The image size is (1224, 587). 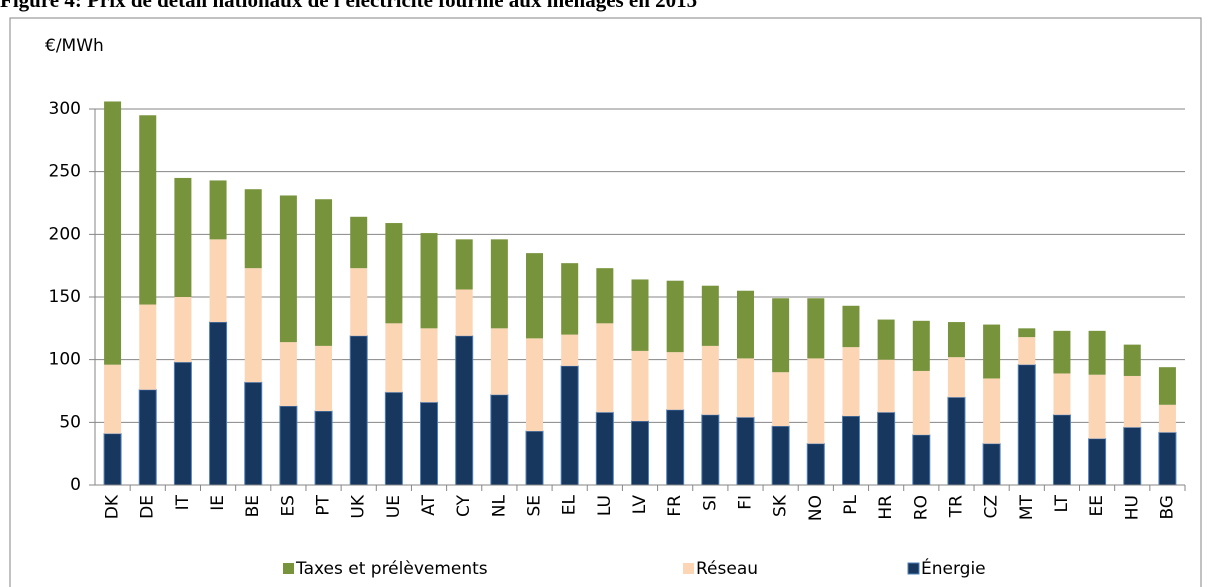 I want to click on x-tick-label: HR, so click(x=886, y=507).